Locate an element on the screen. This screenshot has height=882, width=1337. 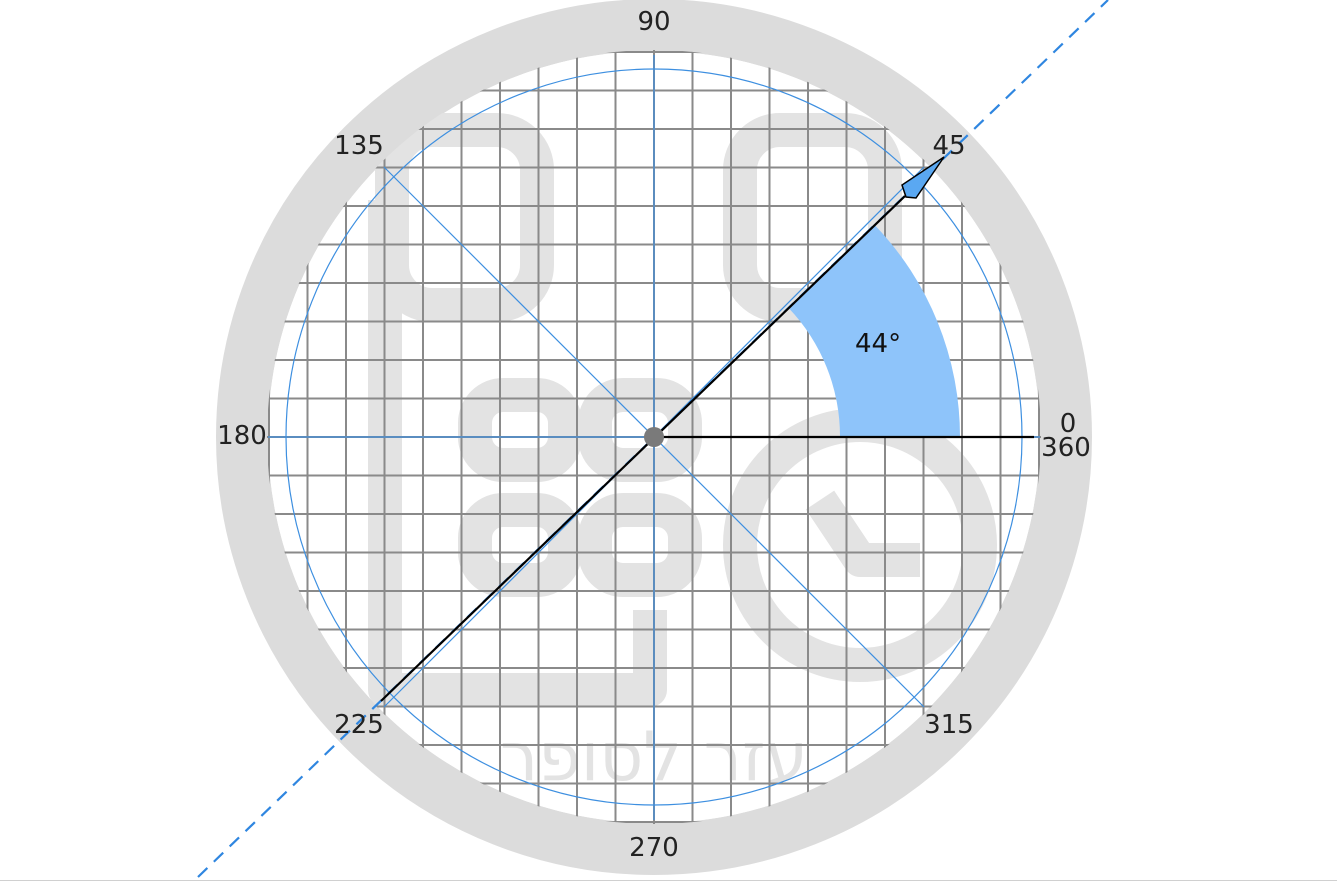
label-225: 225 is located at coordinates (359, 725).